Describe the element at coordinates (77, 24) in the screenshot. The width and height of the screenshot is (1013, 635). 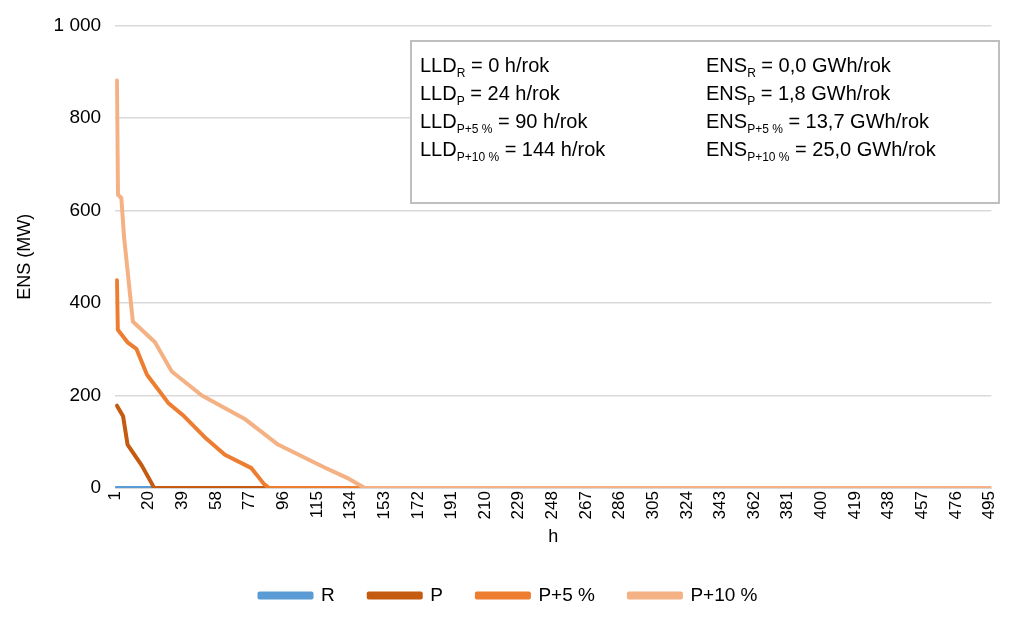
I see `y-tick-label: 1 000` at that location.